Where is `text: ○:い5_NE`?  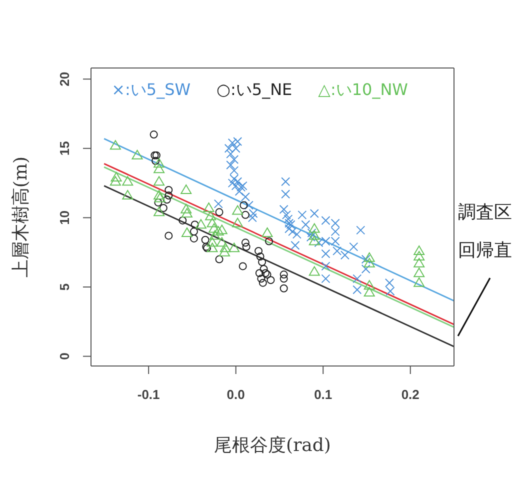 text: ○:い5_NE is located at coordinates (254, 90).